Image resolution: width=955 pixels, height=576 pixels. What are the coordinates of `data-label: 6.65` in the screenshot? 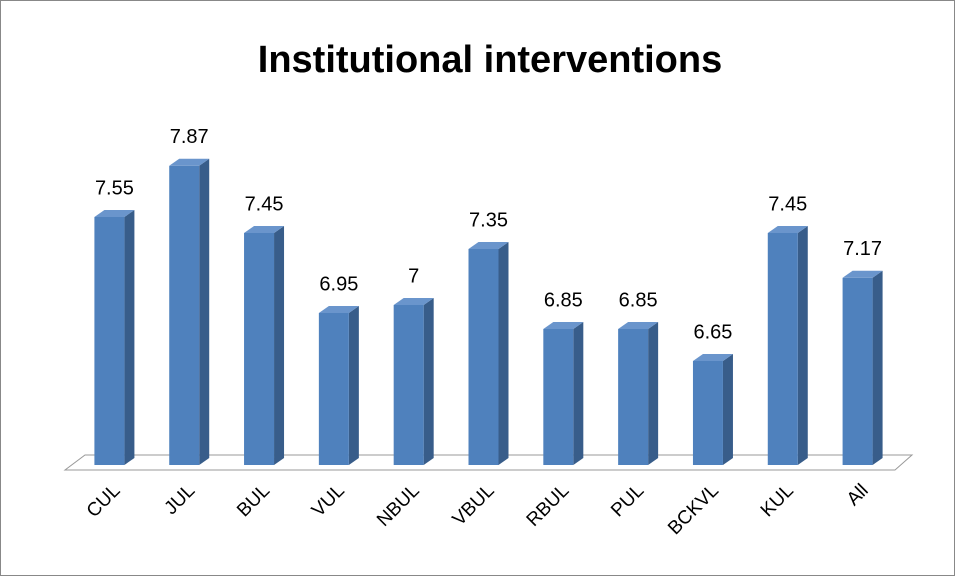 It's located at (712, 332).